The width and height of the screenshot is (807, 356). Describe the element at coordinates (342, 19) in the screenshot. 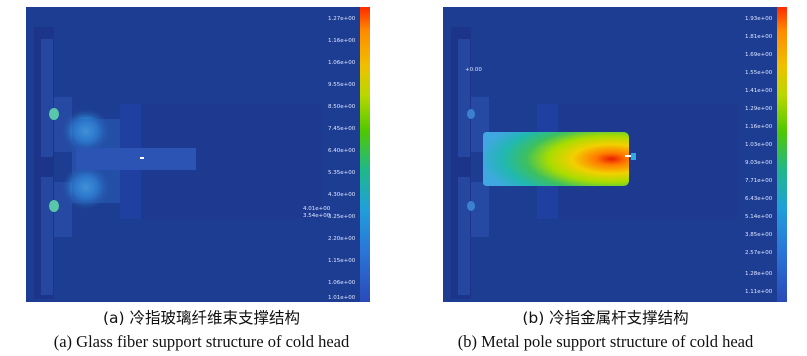

I see `scale-label: 1.27e+00` at that location.